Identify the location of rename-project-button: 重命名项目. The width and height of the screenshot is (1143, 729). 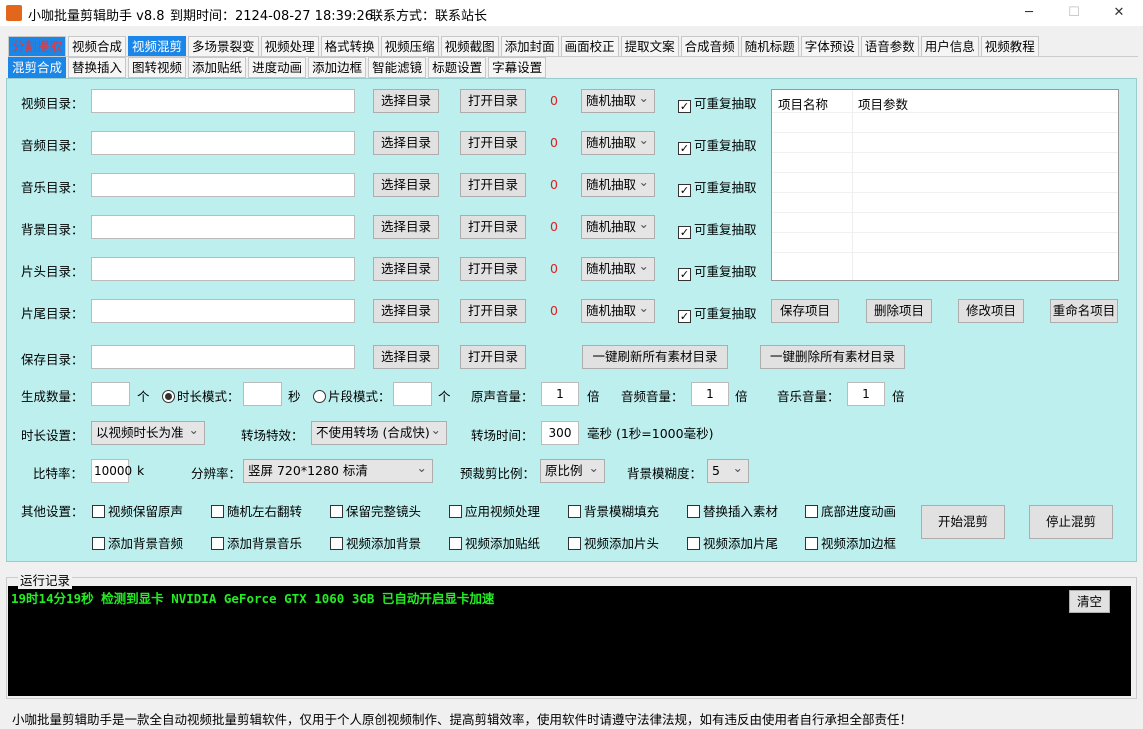
(1084, 311).